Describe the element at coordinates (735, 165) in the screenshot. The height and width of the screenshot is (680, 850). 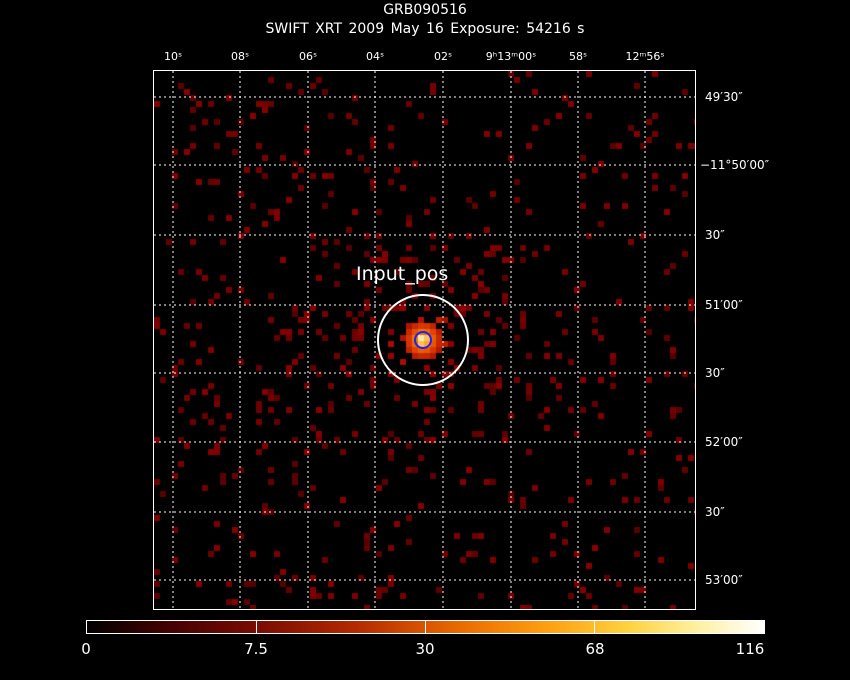
I see `dec-tick-label: −11°50′00″` at that location.